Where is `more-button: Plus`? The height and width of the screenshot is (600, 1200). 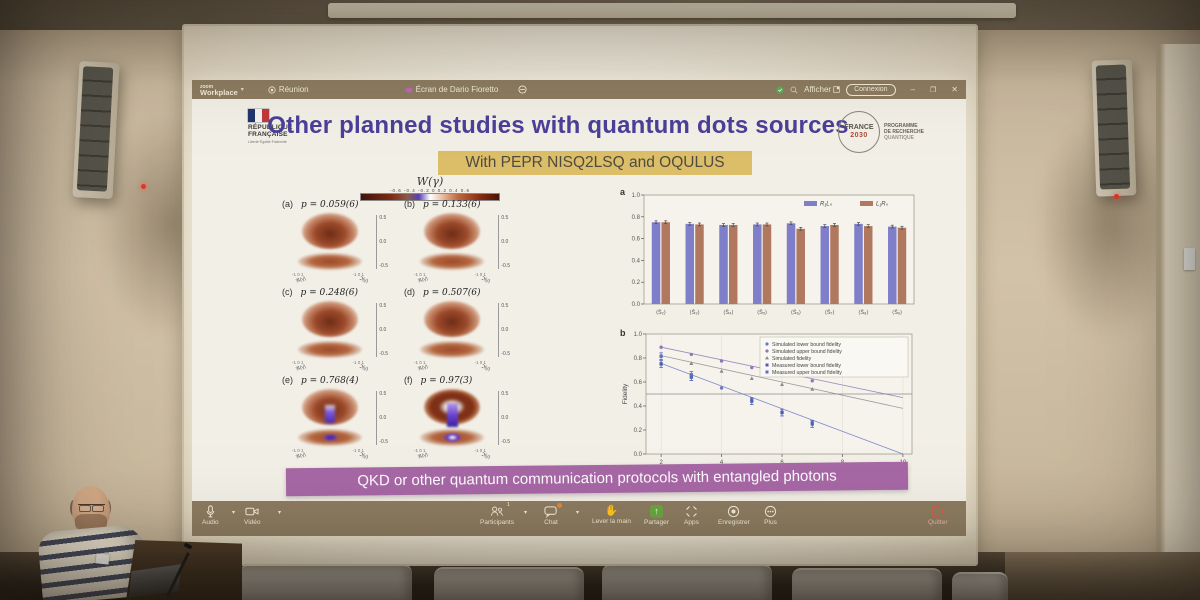 more-button: Plus is located at coordinates (770, 515).